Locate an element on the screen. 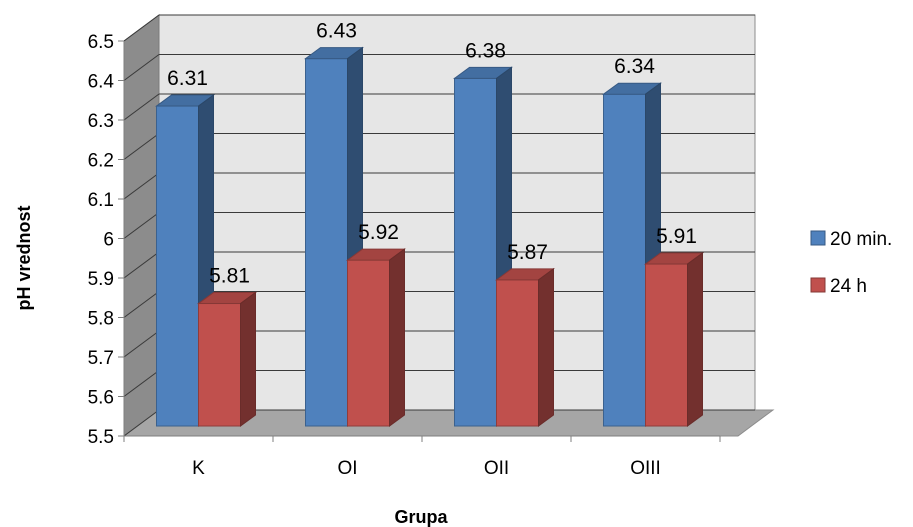  x-tick-label: OIII is located at coordinates (645, 468).